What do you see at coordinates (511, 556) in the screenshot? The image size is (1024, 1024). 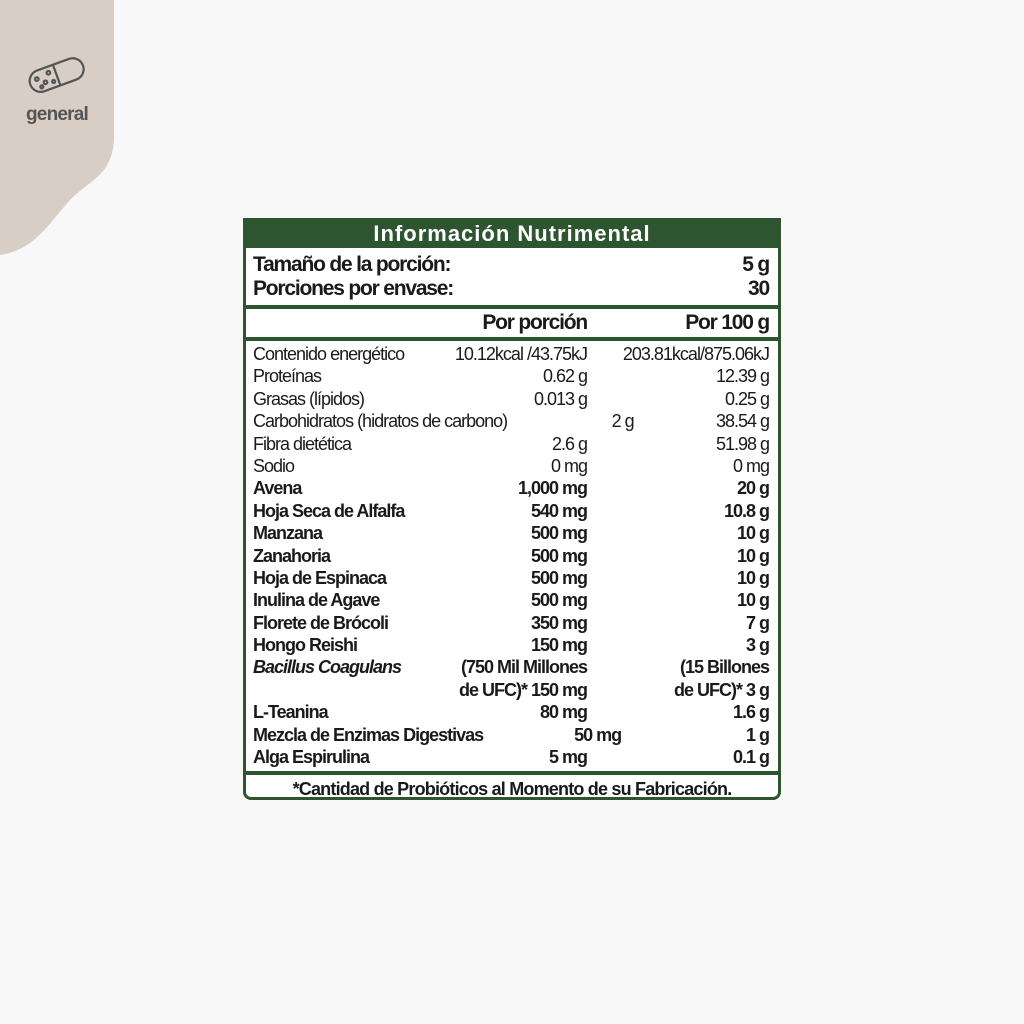 I see `nutrient-row: Zanahoria 500 mg 10 g` at bounding box center [511, 556].